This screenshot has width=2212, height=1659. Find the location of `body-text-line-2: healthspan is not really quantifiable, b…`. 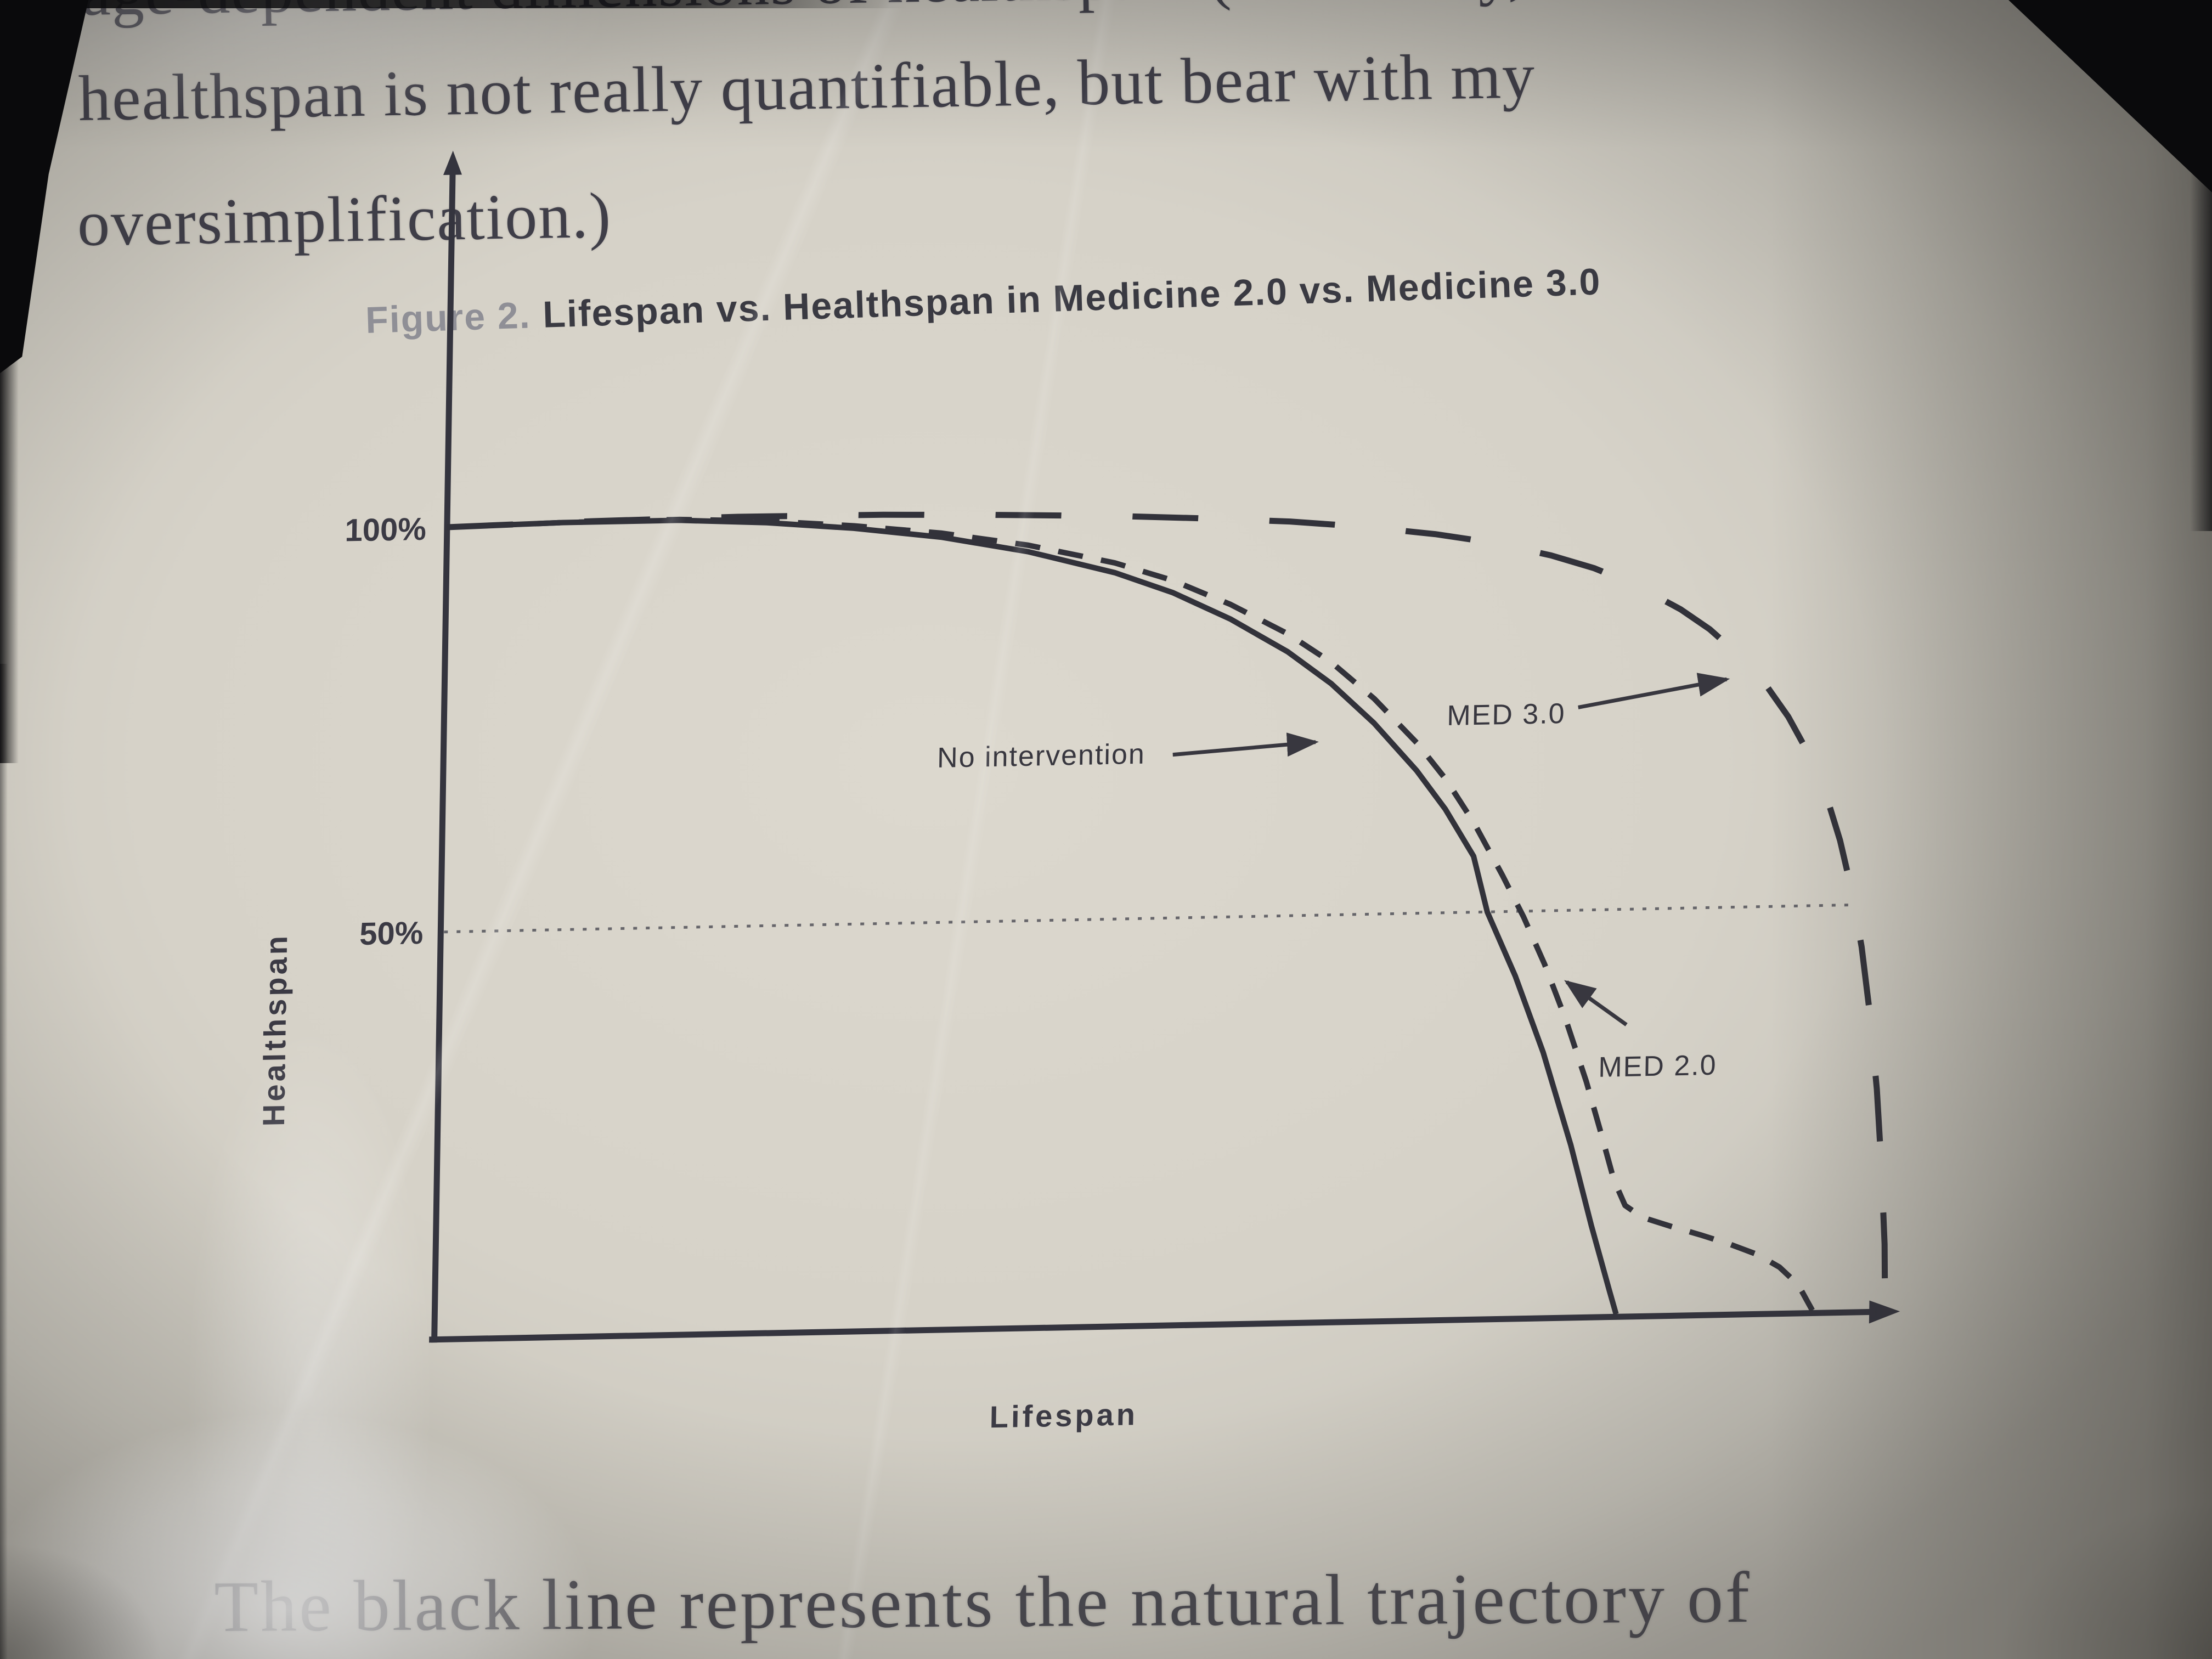

body-text-line-2: healthspan is not really quantifiable, b… is located at coordinates (807, 87).